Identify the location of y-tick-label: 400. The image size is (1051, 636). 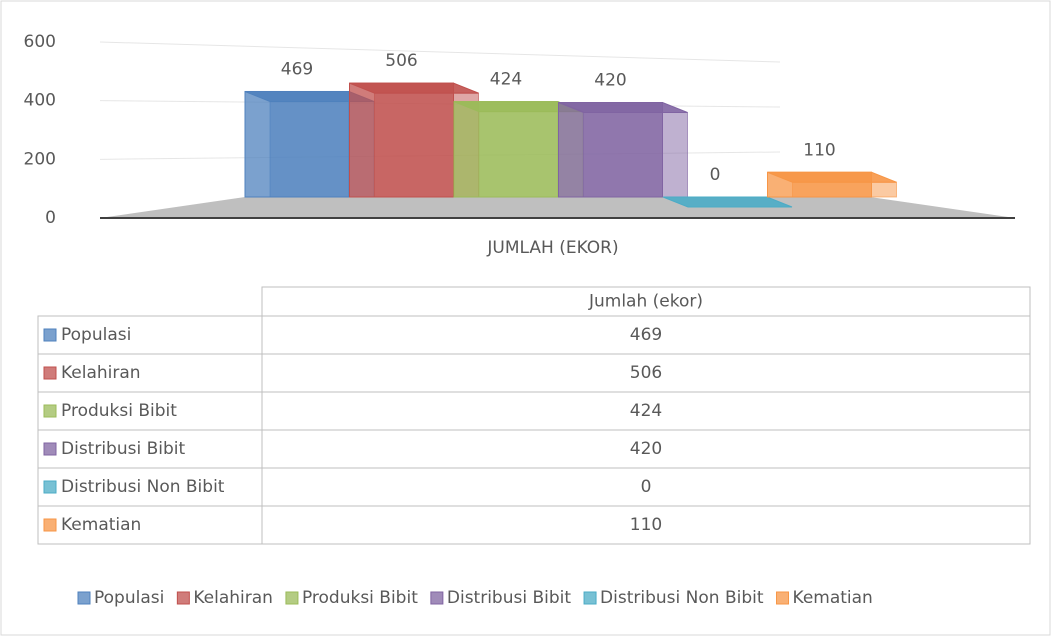
(40, 101).